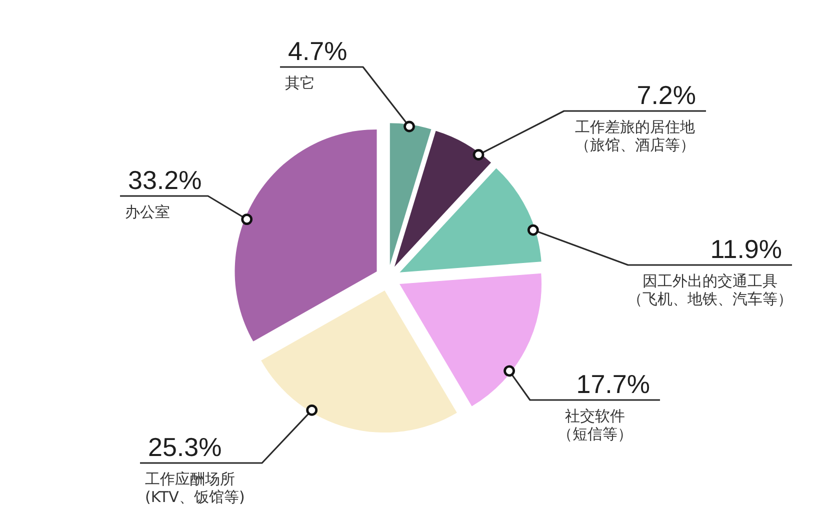  I want to click on data-label: 4.7%, so click(318, 51).